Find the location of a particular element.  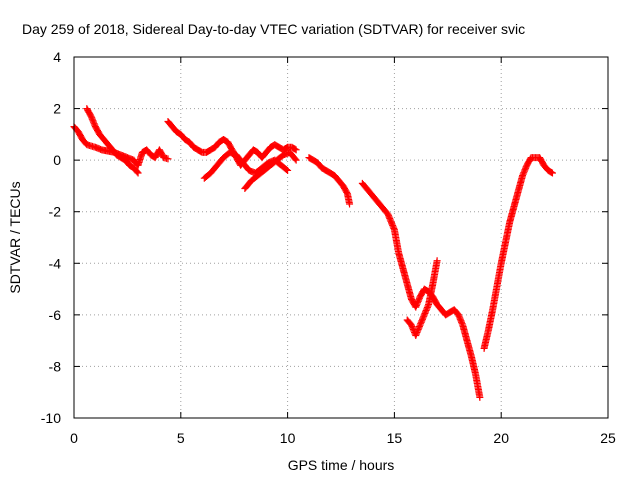

x-tick-label: 15 is located at coordinates (395, 438).